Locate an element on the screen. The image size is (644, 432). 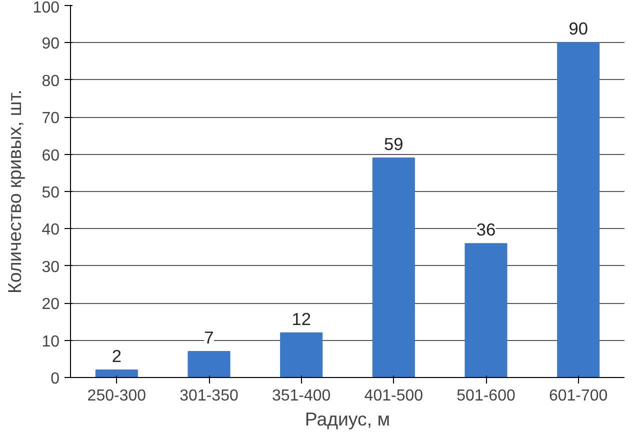
data-label: 90 is located at coordinates (578, 28).